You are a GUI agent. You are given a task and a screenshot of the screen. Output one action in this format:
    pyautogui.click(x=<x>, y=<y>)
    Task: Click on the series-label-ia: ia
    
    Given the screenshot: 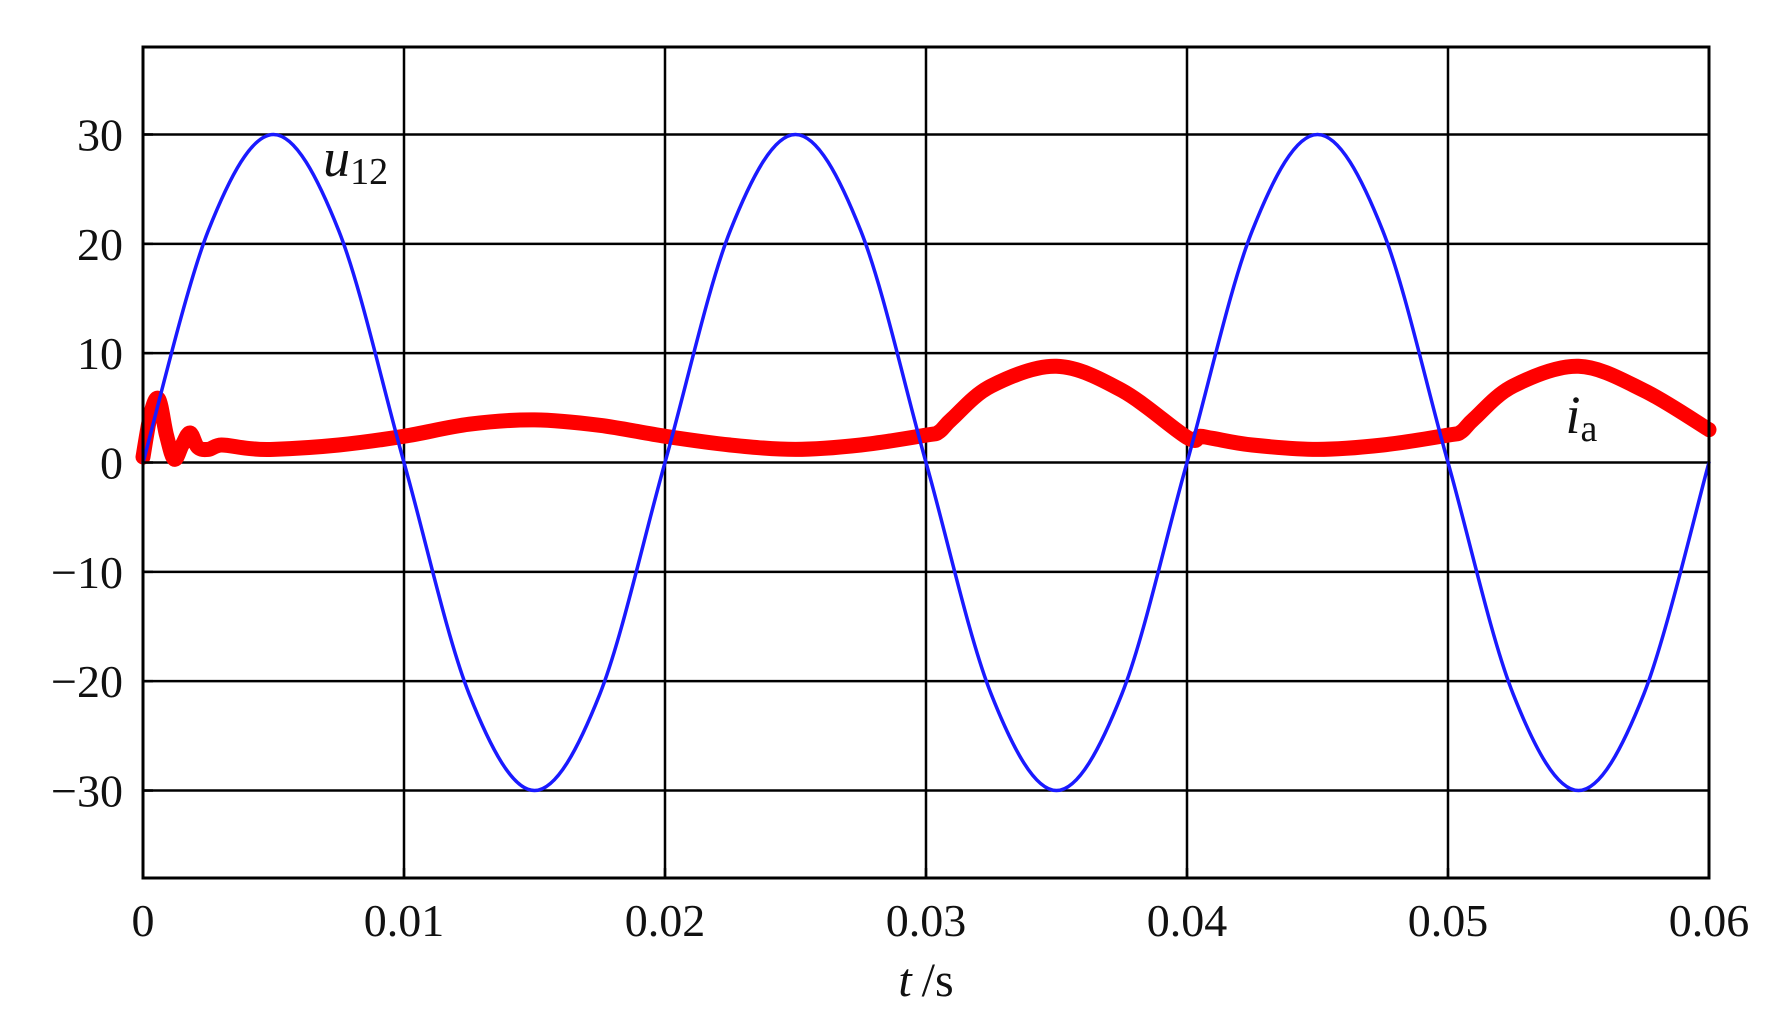 What is the action you would take?
    pyautogui.click(x=1581, y=417)
    